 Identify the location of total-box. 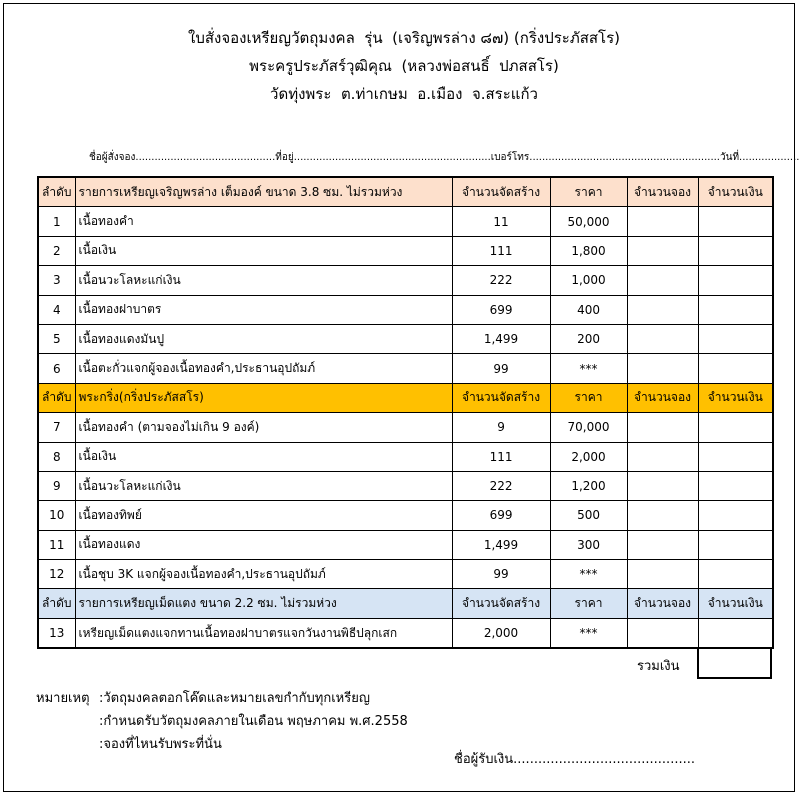
(734, 663).